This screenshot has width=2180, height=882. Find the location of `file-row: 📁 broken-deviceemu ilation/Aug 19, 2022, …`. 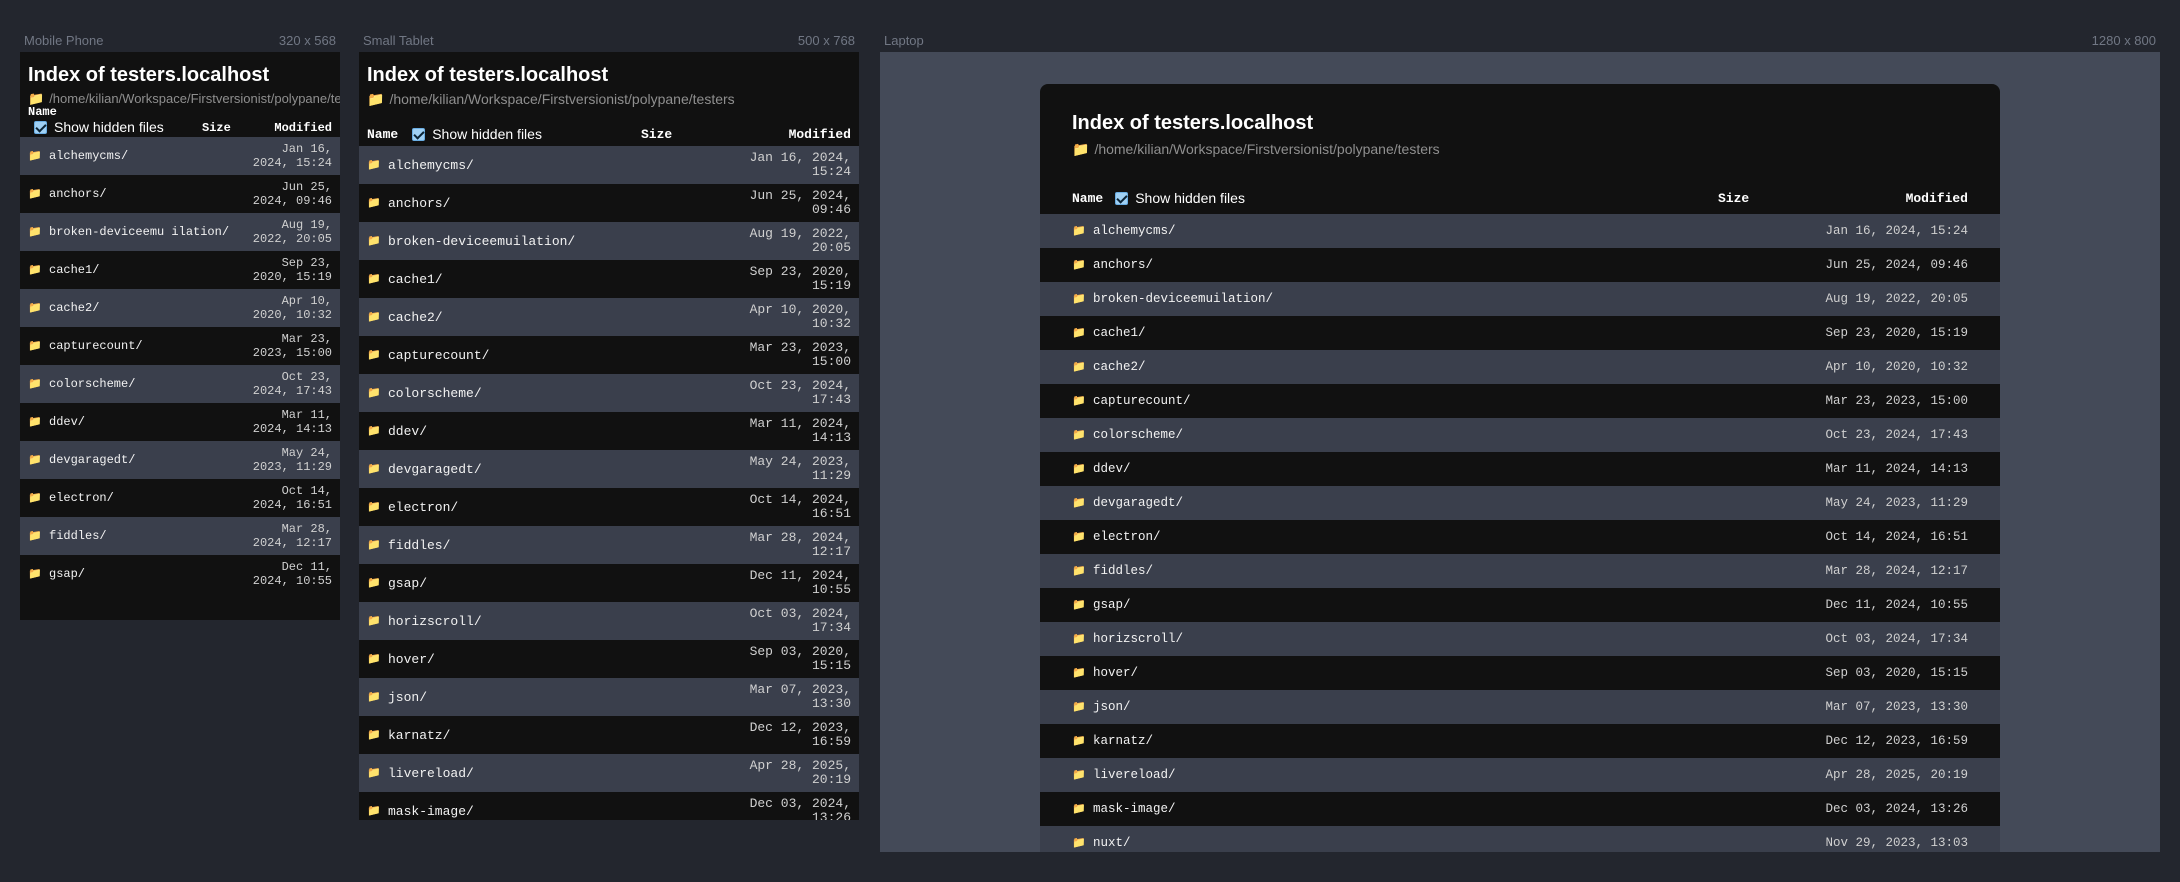

file-row: 📁 broken-deviceemu ilation/Aug 19, 2022, … is located at coordinates (180, 232).